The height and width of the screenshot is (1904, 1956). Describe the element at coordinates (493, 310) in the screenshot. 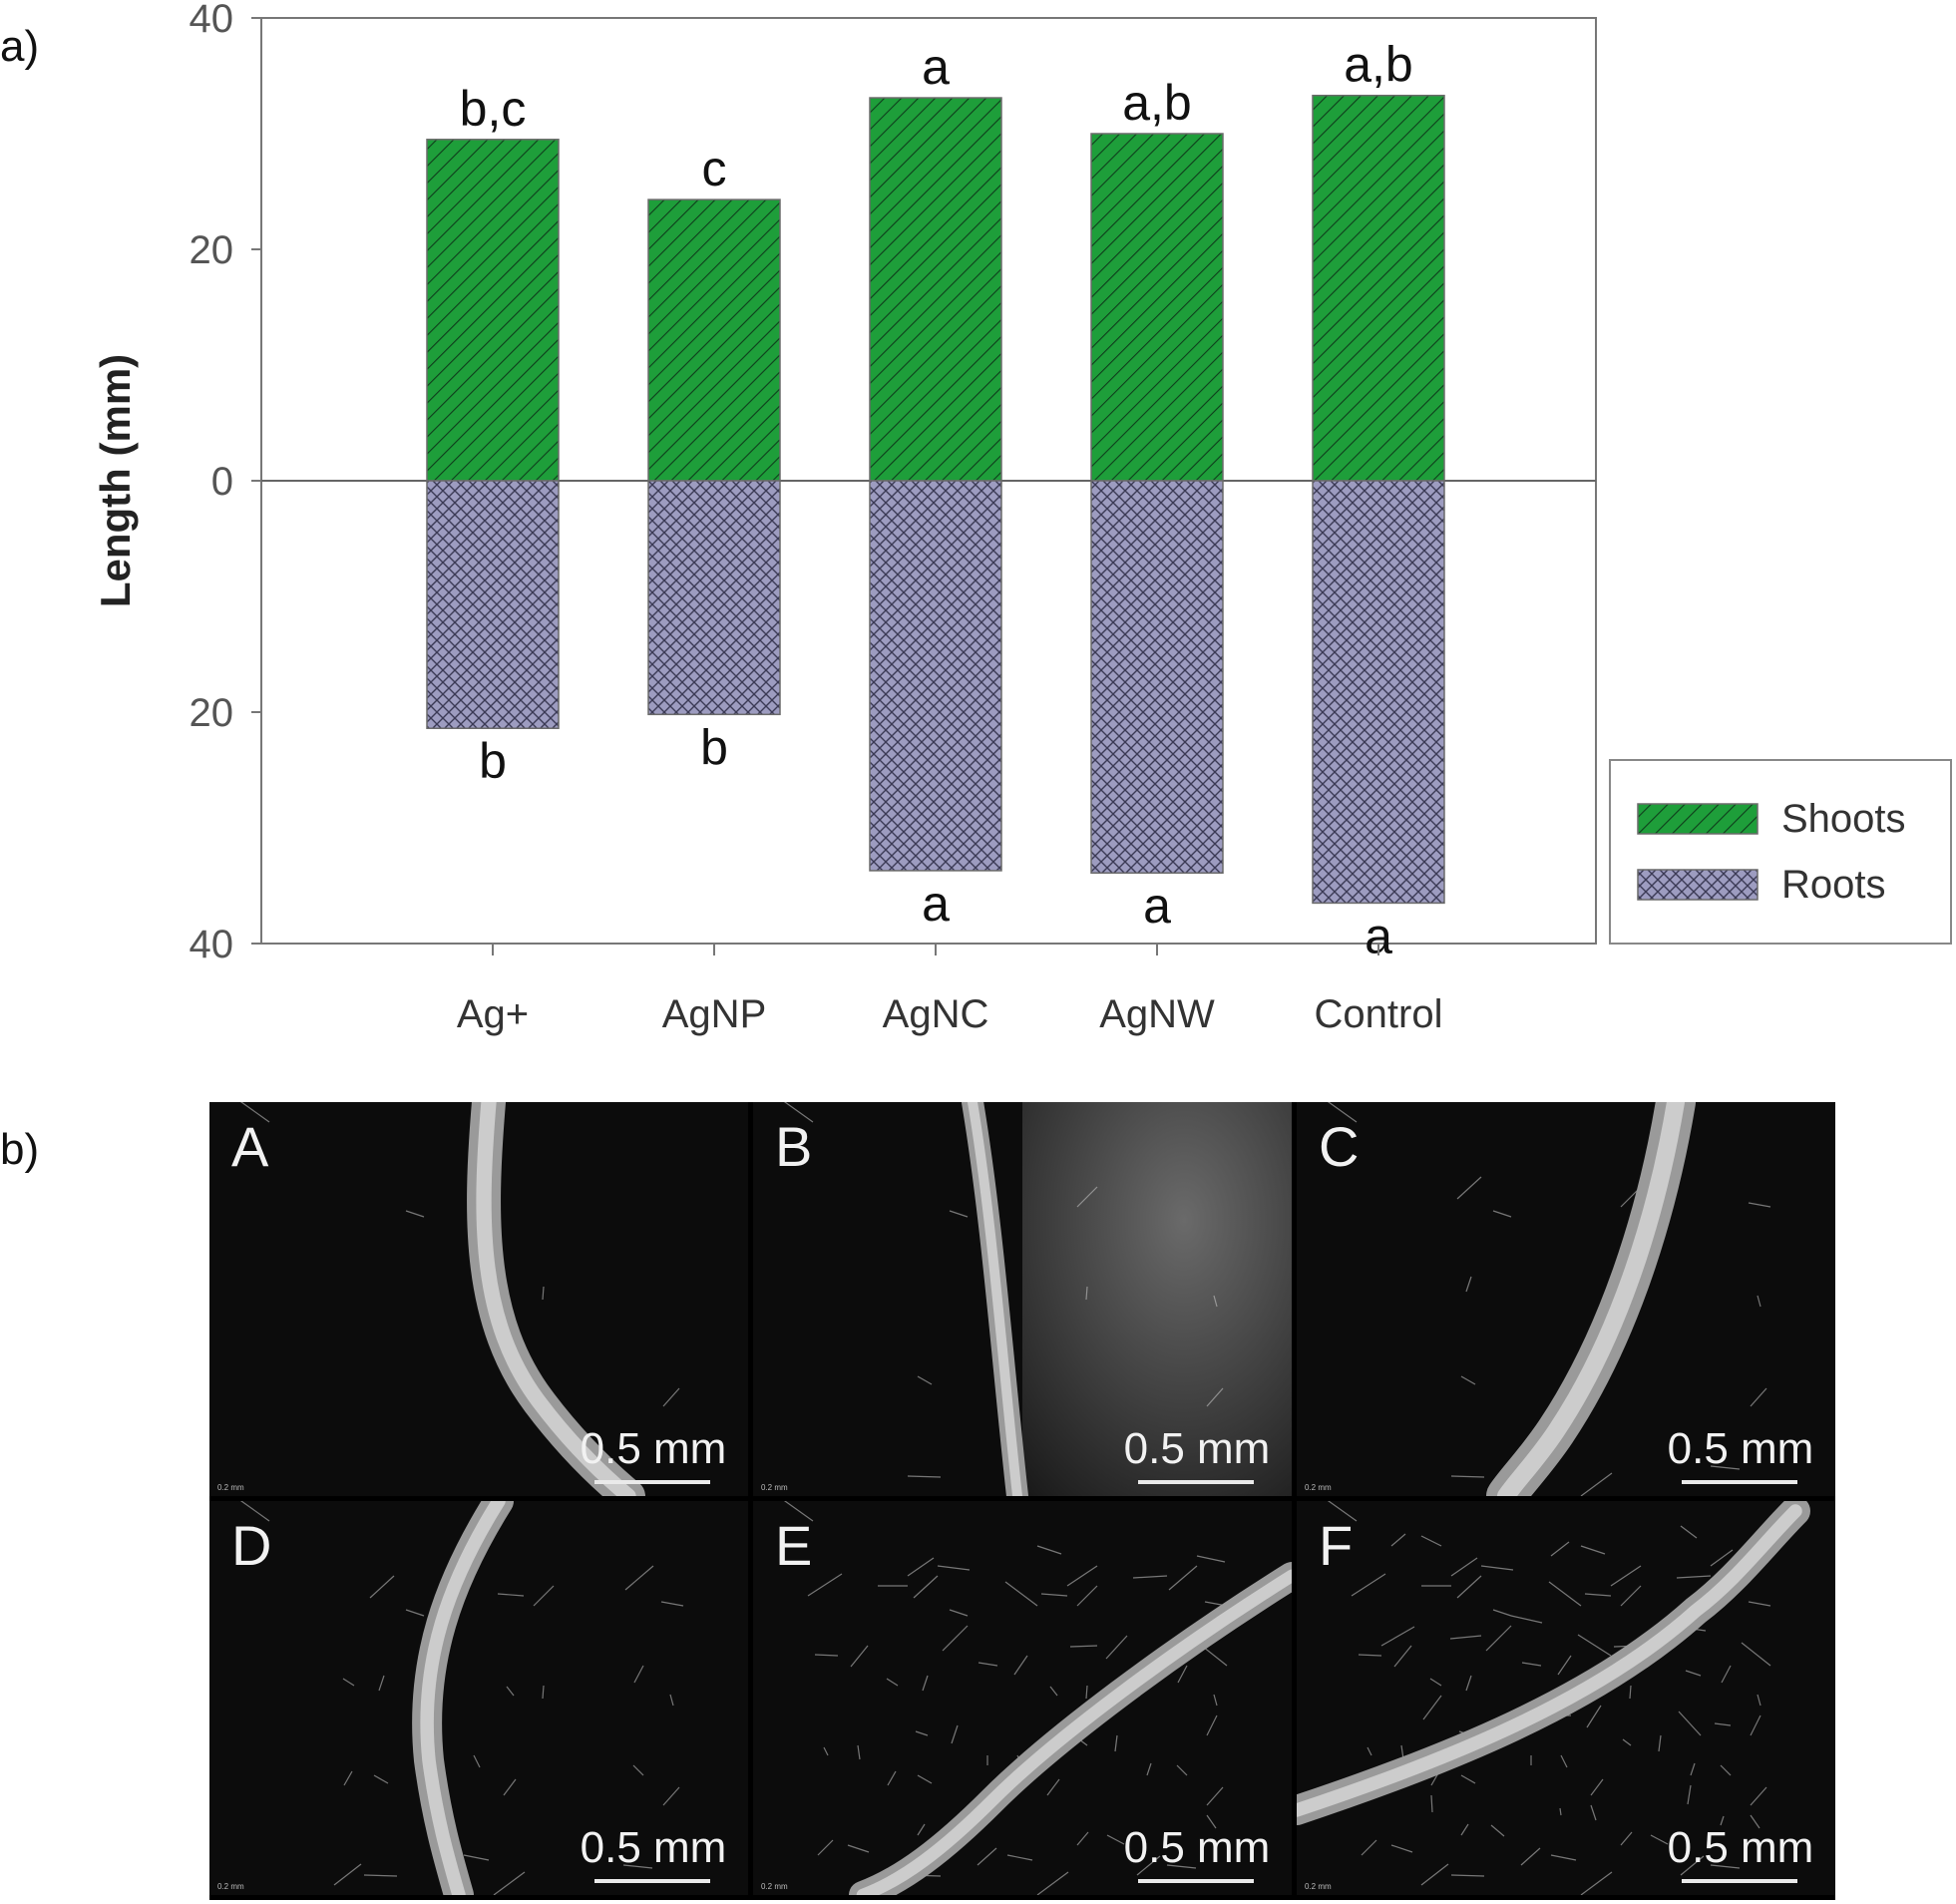

I see `bar-shoots-ag` at that location.